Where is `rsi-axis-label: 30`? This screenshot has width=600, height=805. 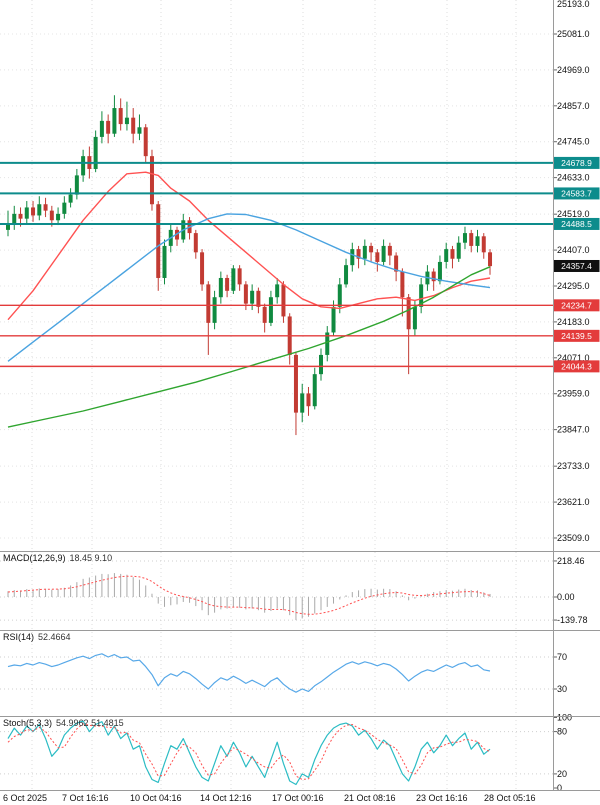
rsi-axis-label: 30 is located at coordinates (562, 689).